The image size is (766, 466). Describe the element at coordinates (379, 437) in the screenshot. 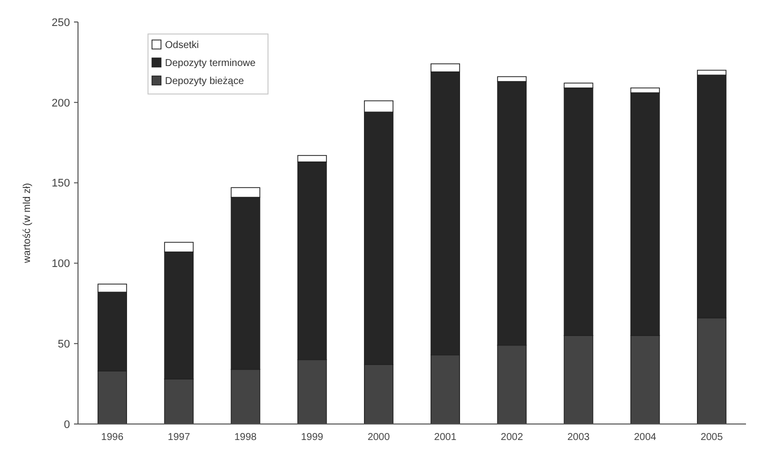

I see `x-tick-label: 2000` at that location.